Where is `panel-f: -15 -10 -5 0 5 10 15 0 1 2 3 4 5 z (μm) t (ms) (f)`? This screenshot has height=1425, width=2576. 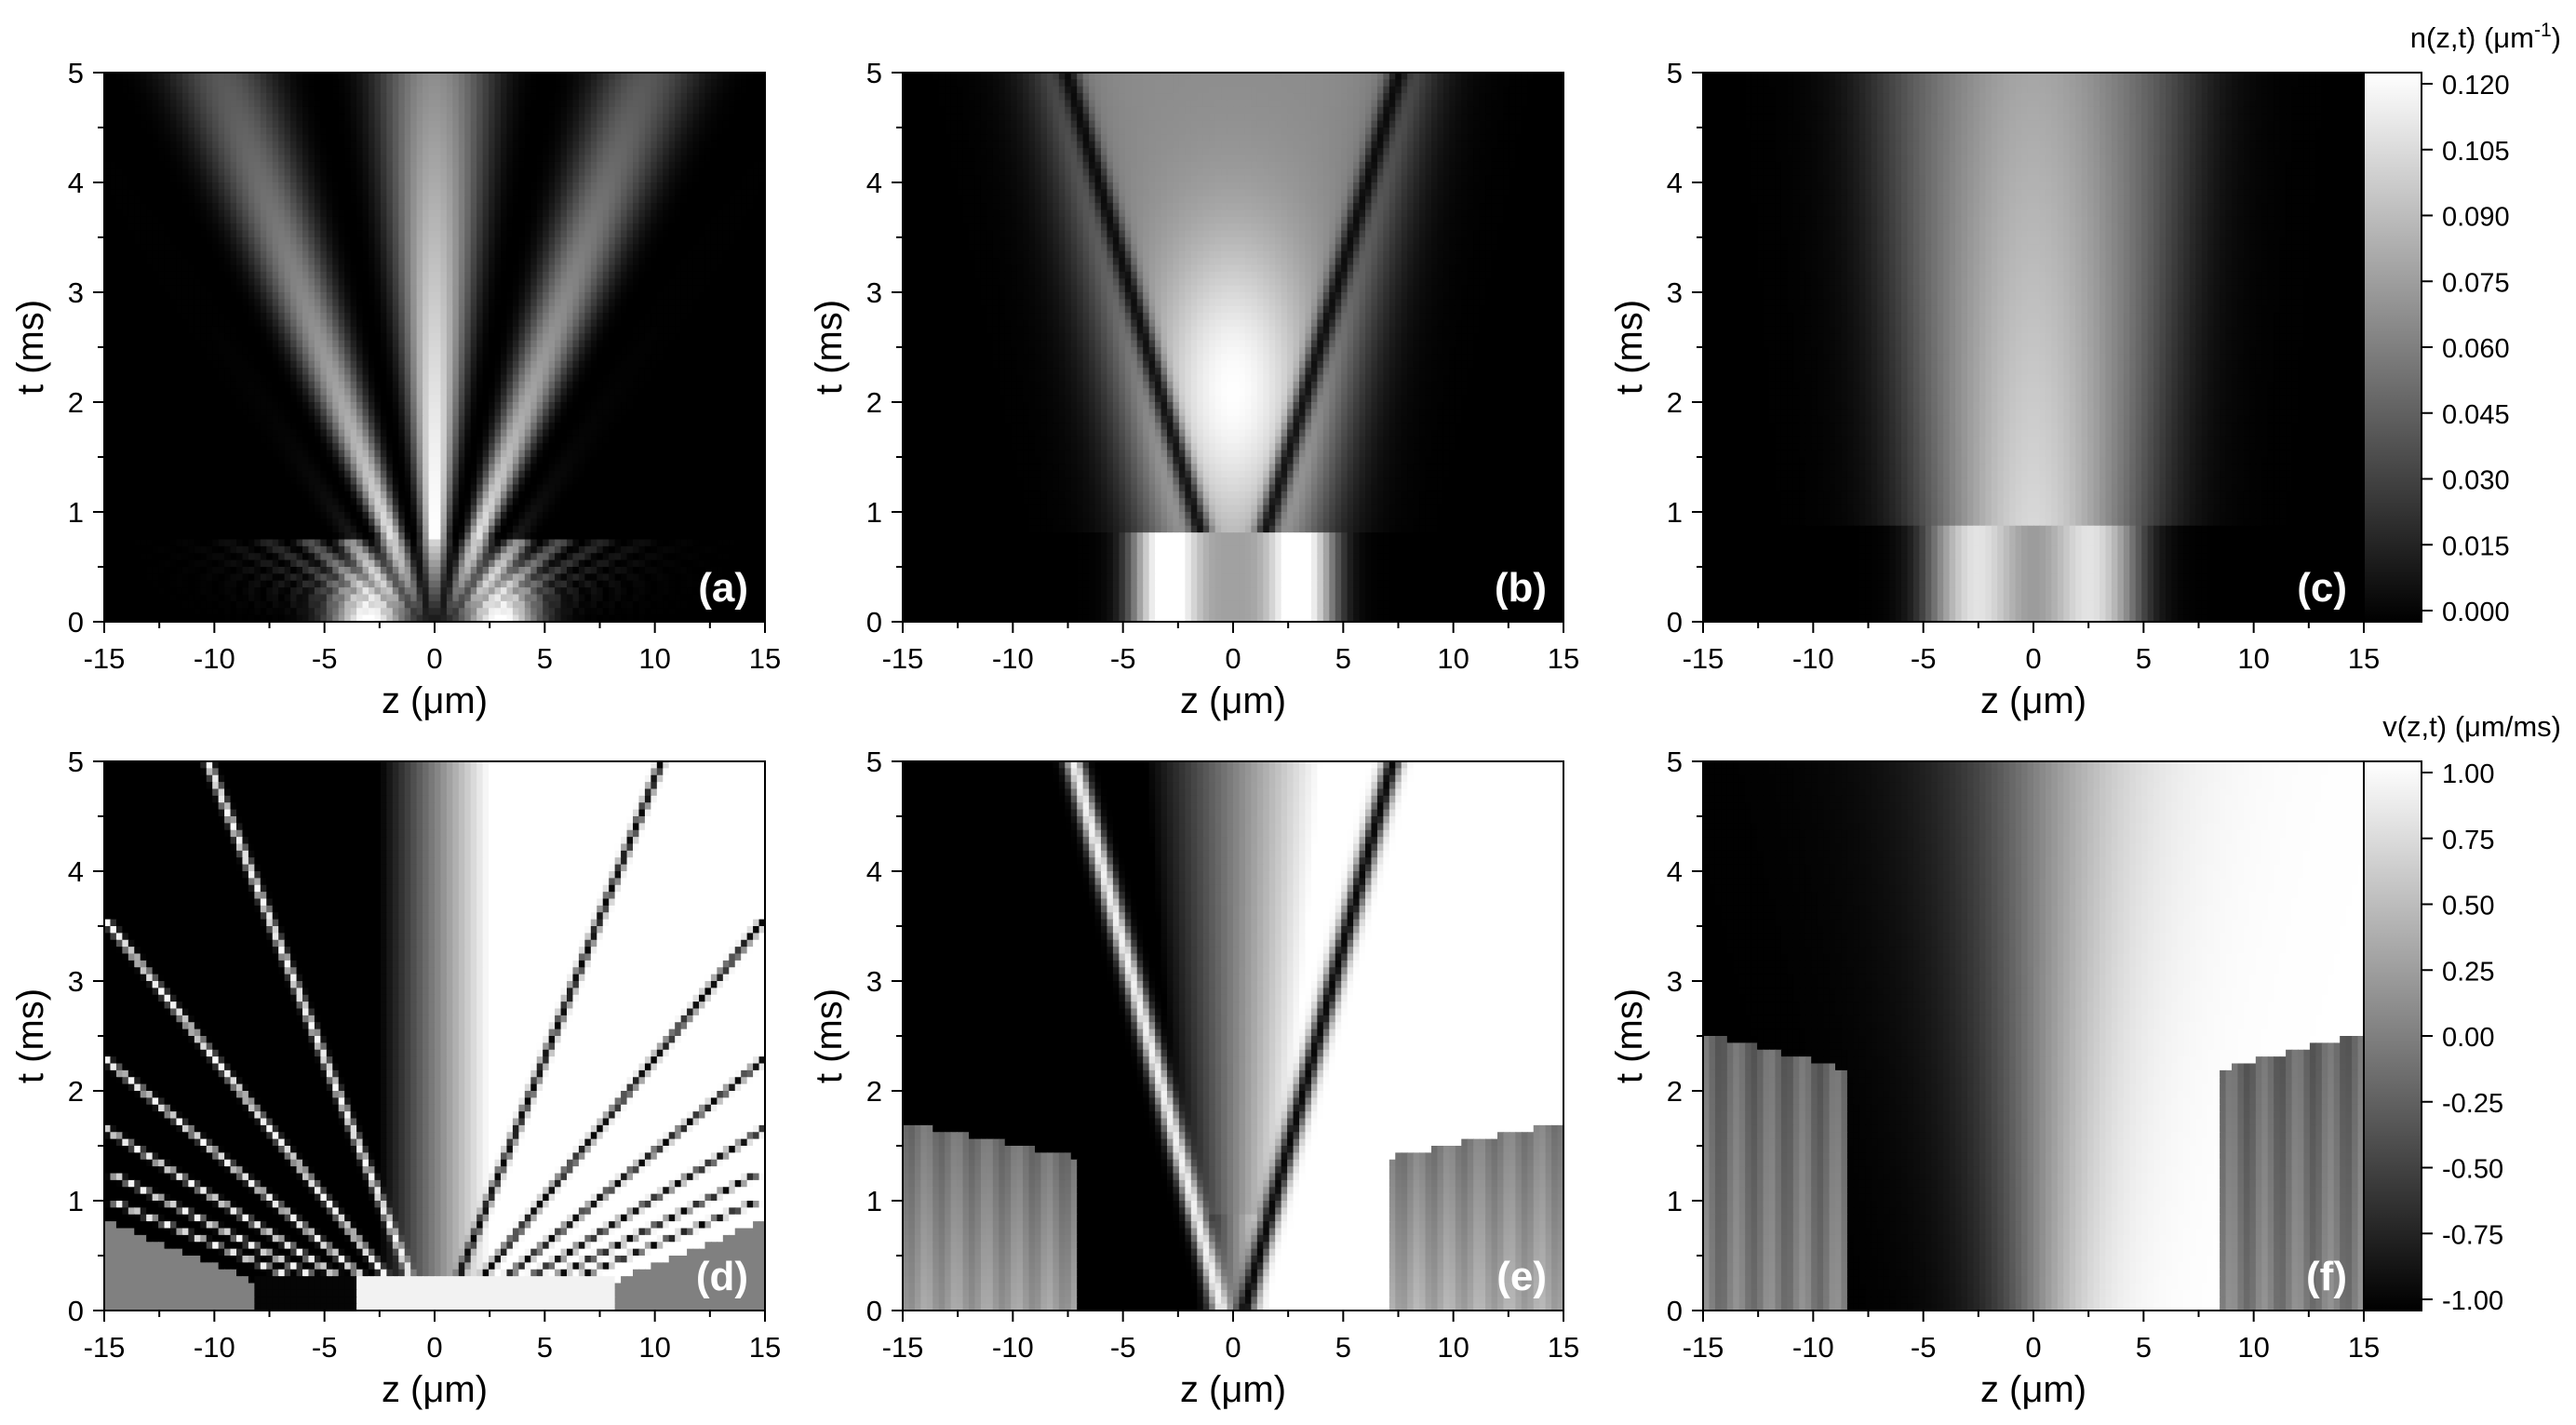
panel-f: -15 -10 -5 0 5 10 15 0 1 2 3 4 5 z (μm) t (ms) (f) is located at coordinates (1994, 1078).